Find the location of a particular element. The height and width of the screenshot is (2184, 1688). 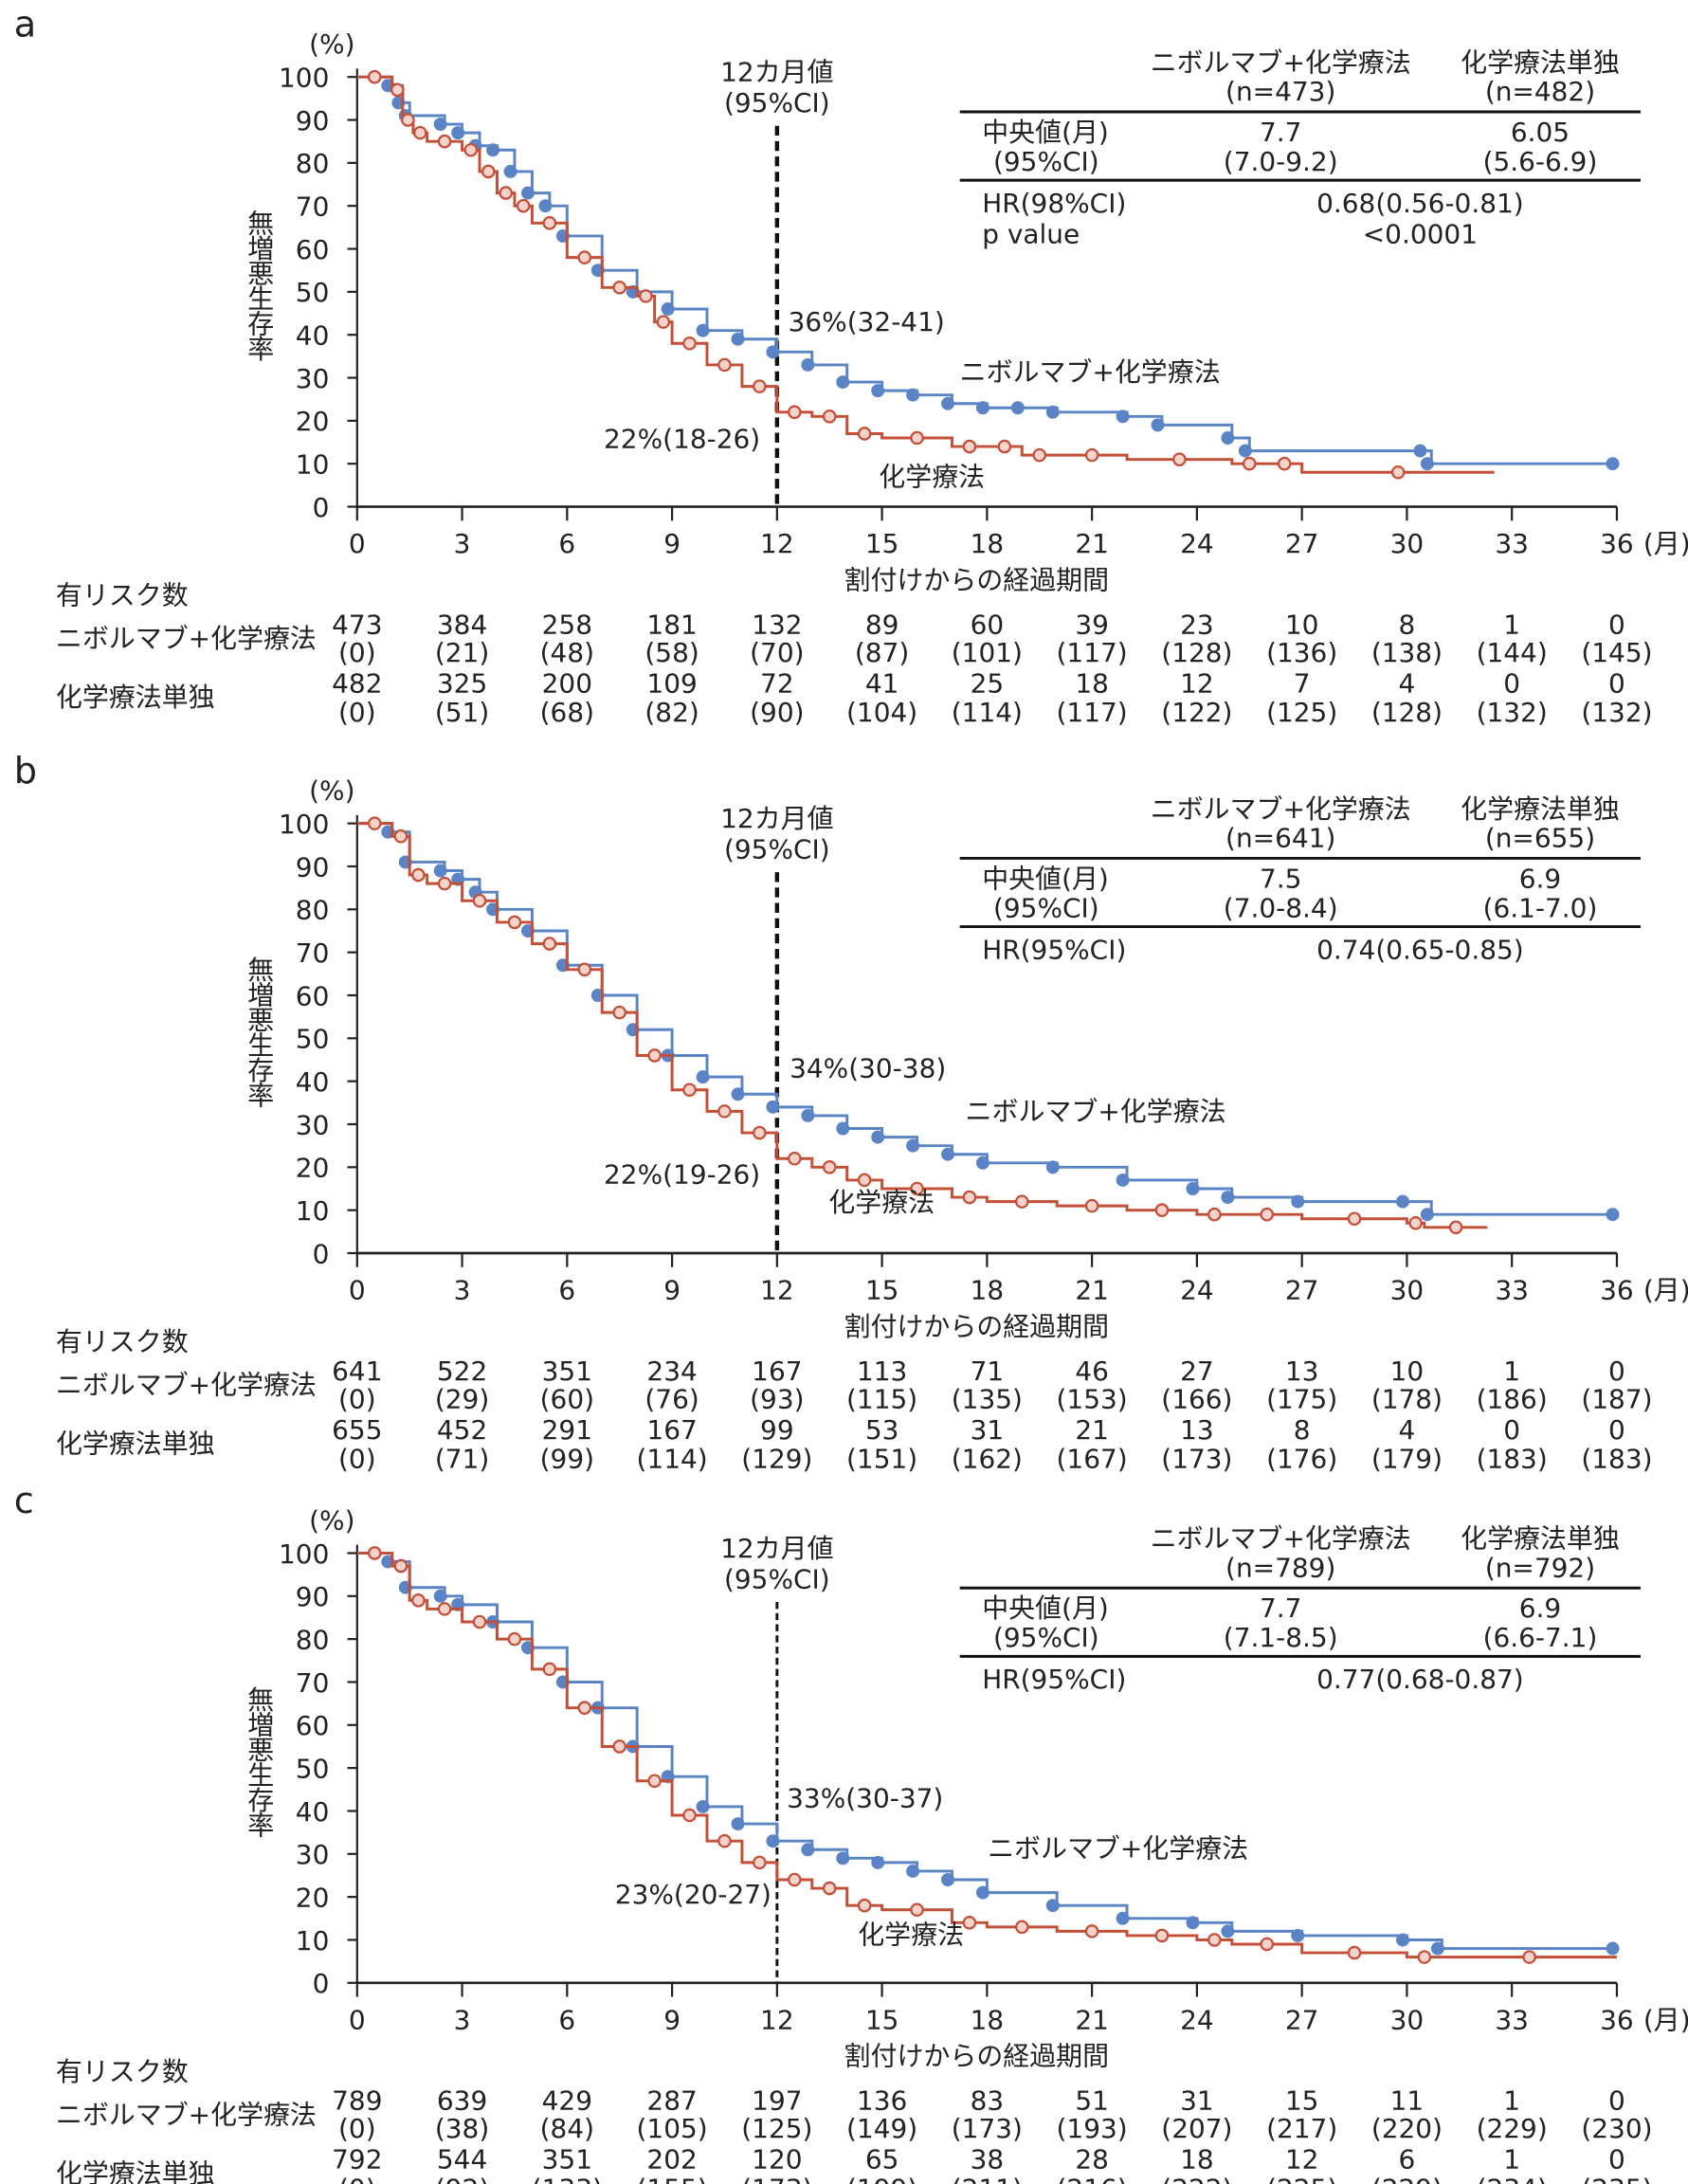

risk-nivo-count: 15 is located at coordinates (1302, 2101).